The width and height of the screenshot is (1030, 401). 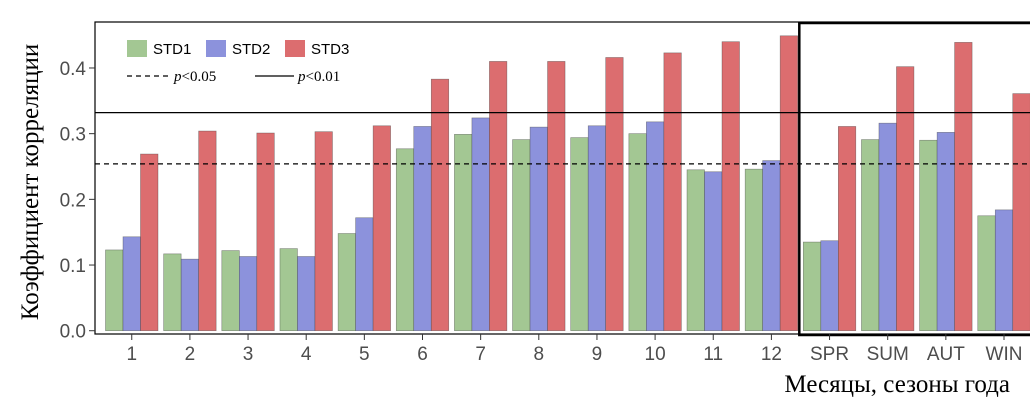 What do you see at coordinates (905, 199) in the screenshot?
I see `bar-std3-sum` at bounding box center [905, 199].